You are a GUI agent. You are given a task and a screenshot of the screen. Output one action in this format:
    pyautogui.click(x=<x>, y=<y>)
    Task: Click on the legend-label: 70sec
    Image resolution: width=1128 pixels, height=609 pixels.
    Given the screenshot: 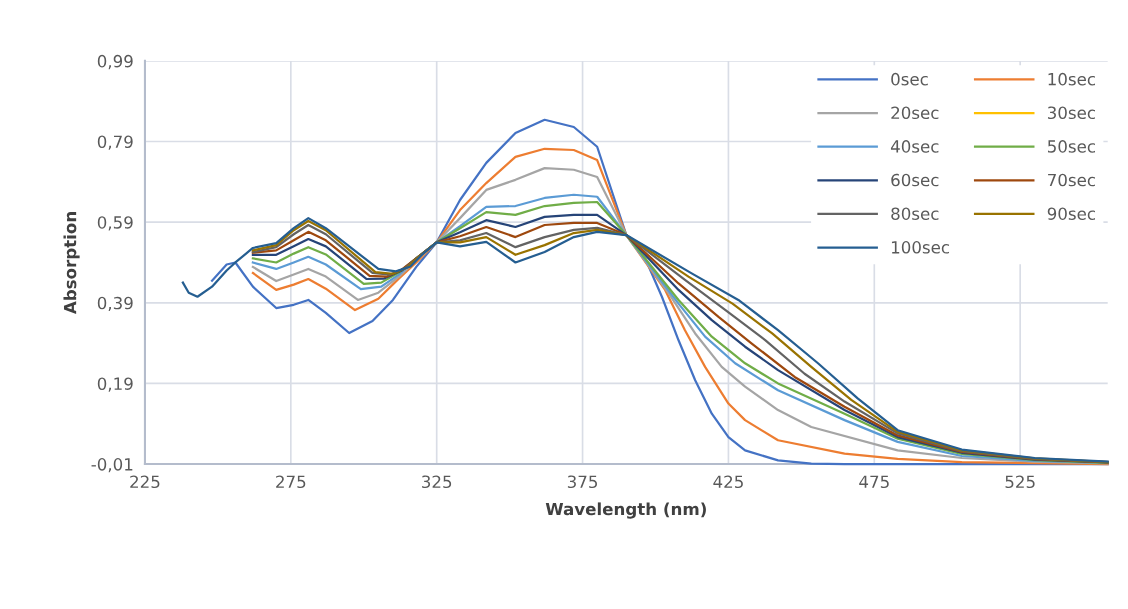 What is the action you would take?
    pyautogui.click(x=1071, y=180)
    